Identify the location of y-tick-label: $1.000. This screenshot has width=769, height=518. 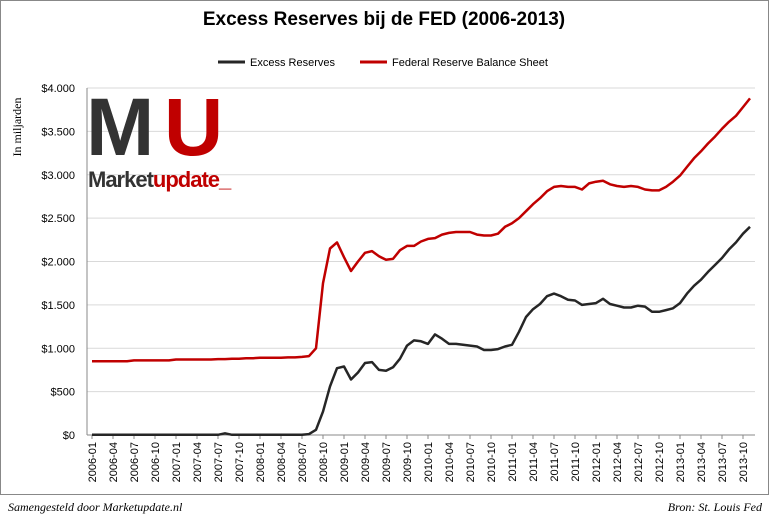
(58, 349).